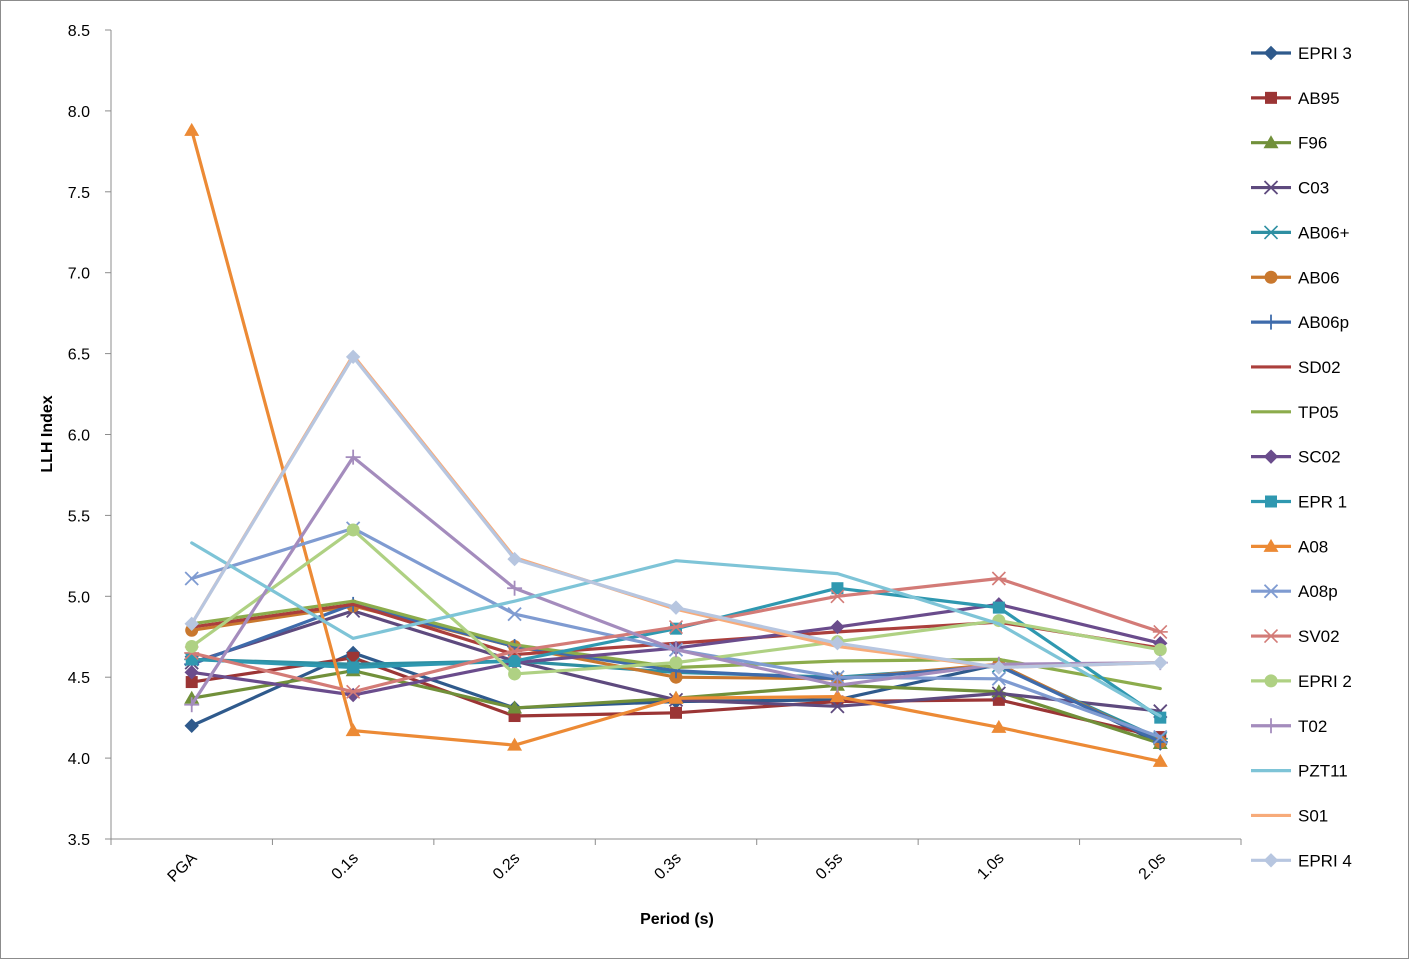  What do you see at coordinates (1313, 188) in the screenshot?
I see `legend-label: C03` at bounding box center [1313, 188].